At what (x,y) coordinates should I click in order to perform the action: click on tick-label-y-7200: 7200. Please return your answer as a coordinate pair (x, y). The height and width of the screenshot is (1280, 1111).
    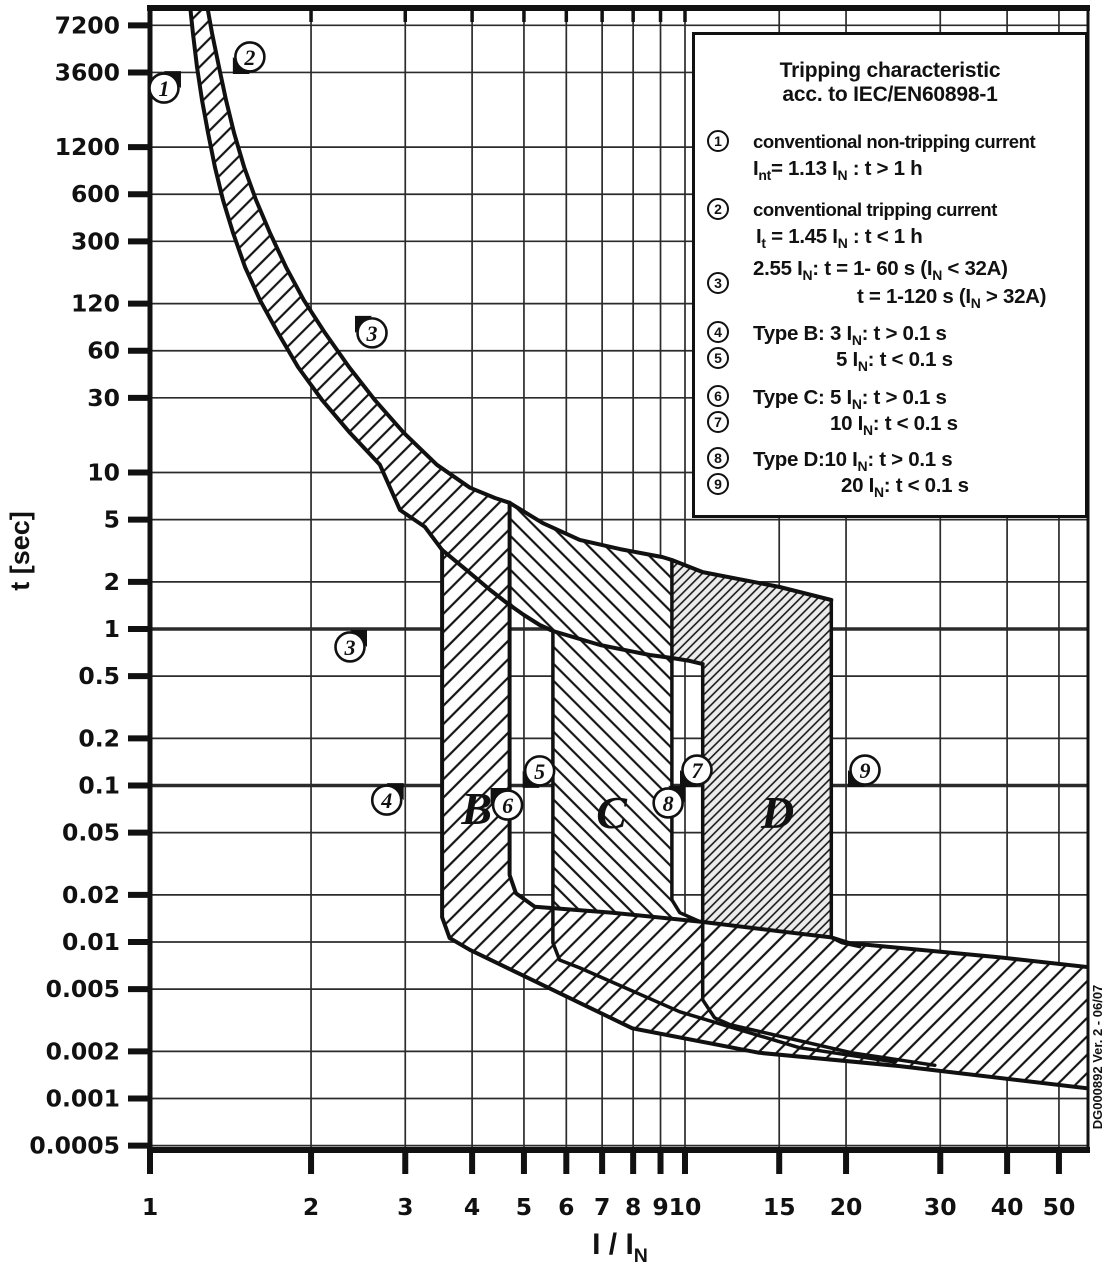
    Looking at the image, I should click on (87, 25).